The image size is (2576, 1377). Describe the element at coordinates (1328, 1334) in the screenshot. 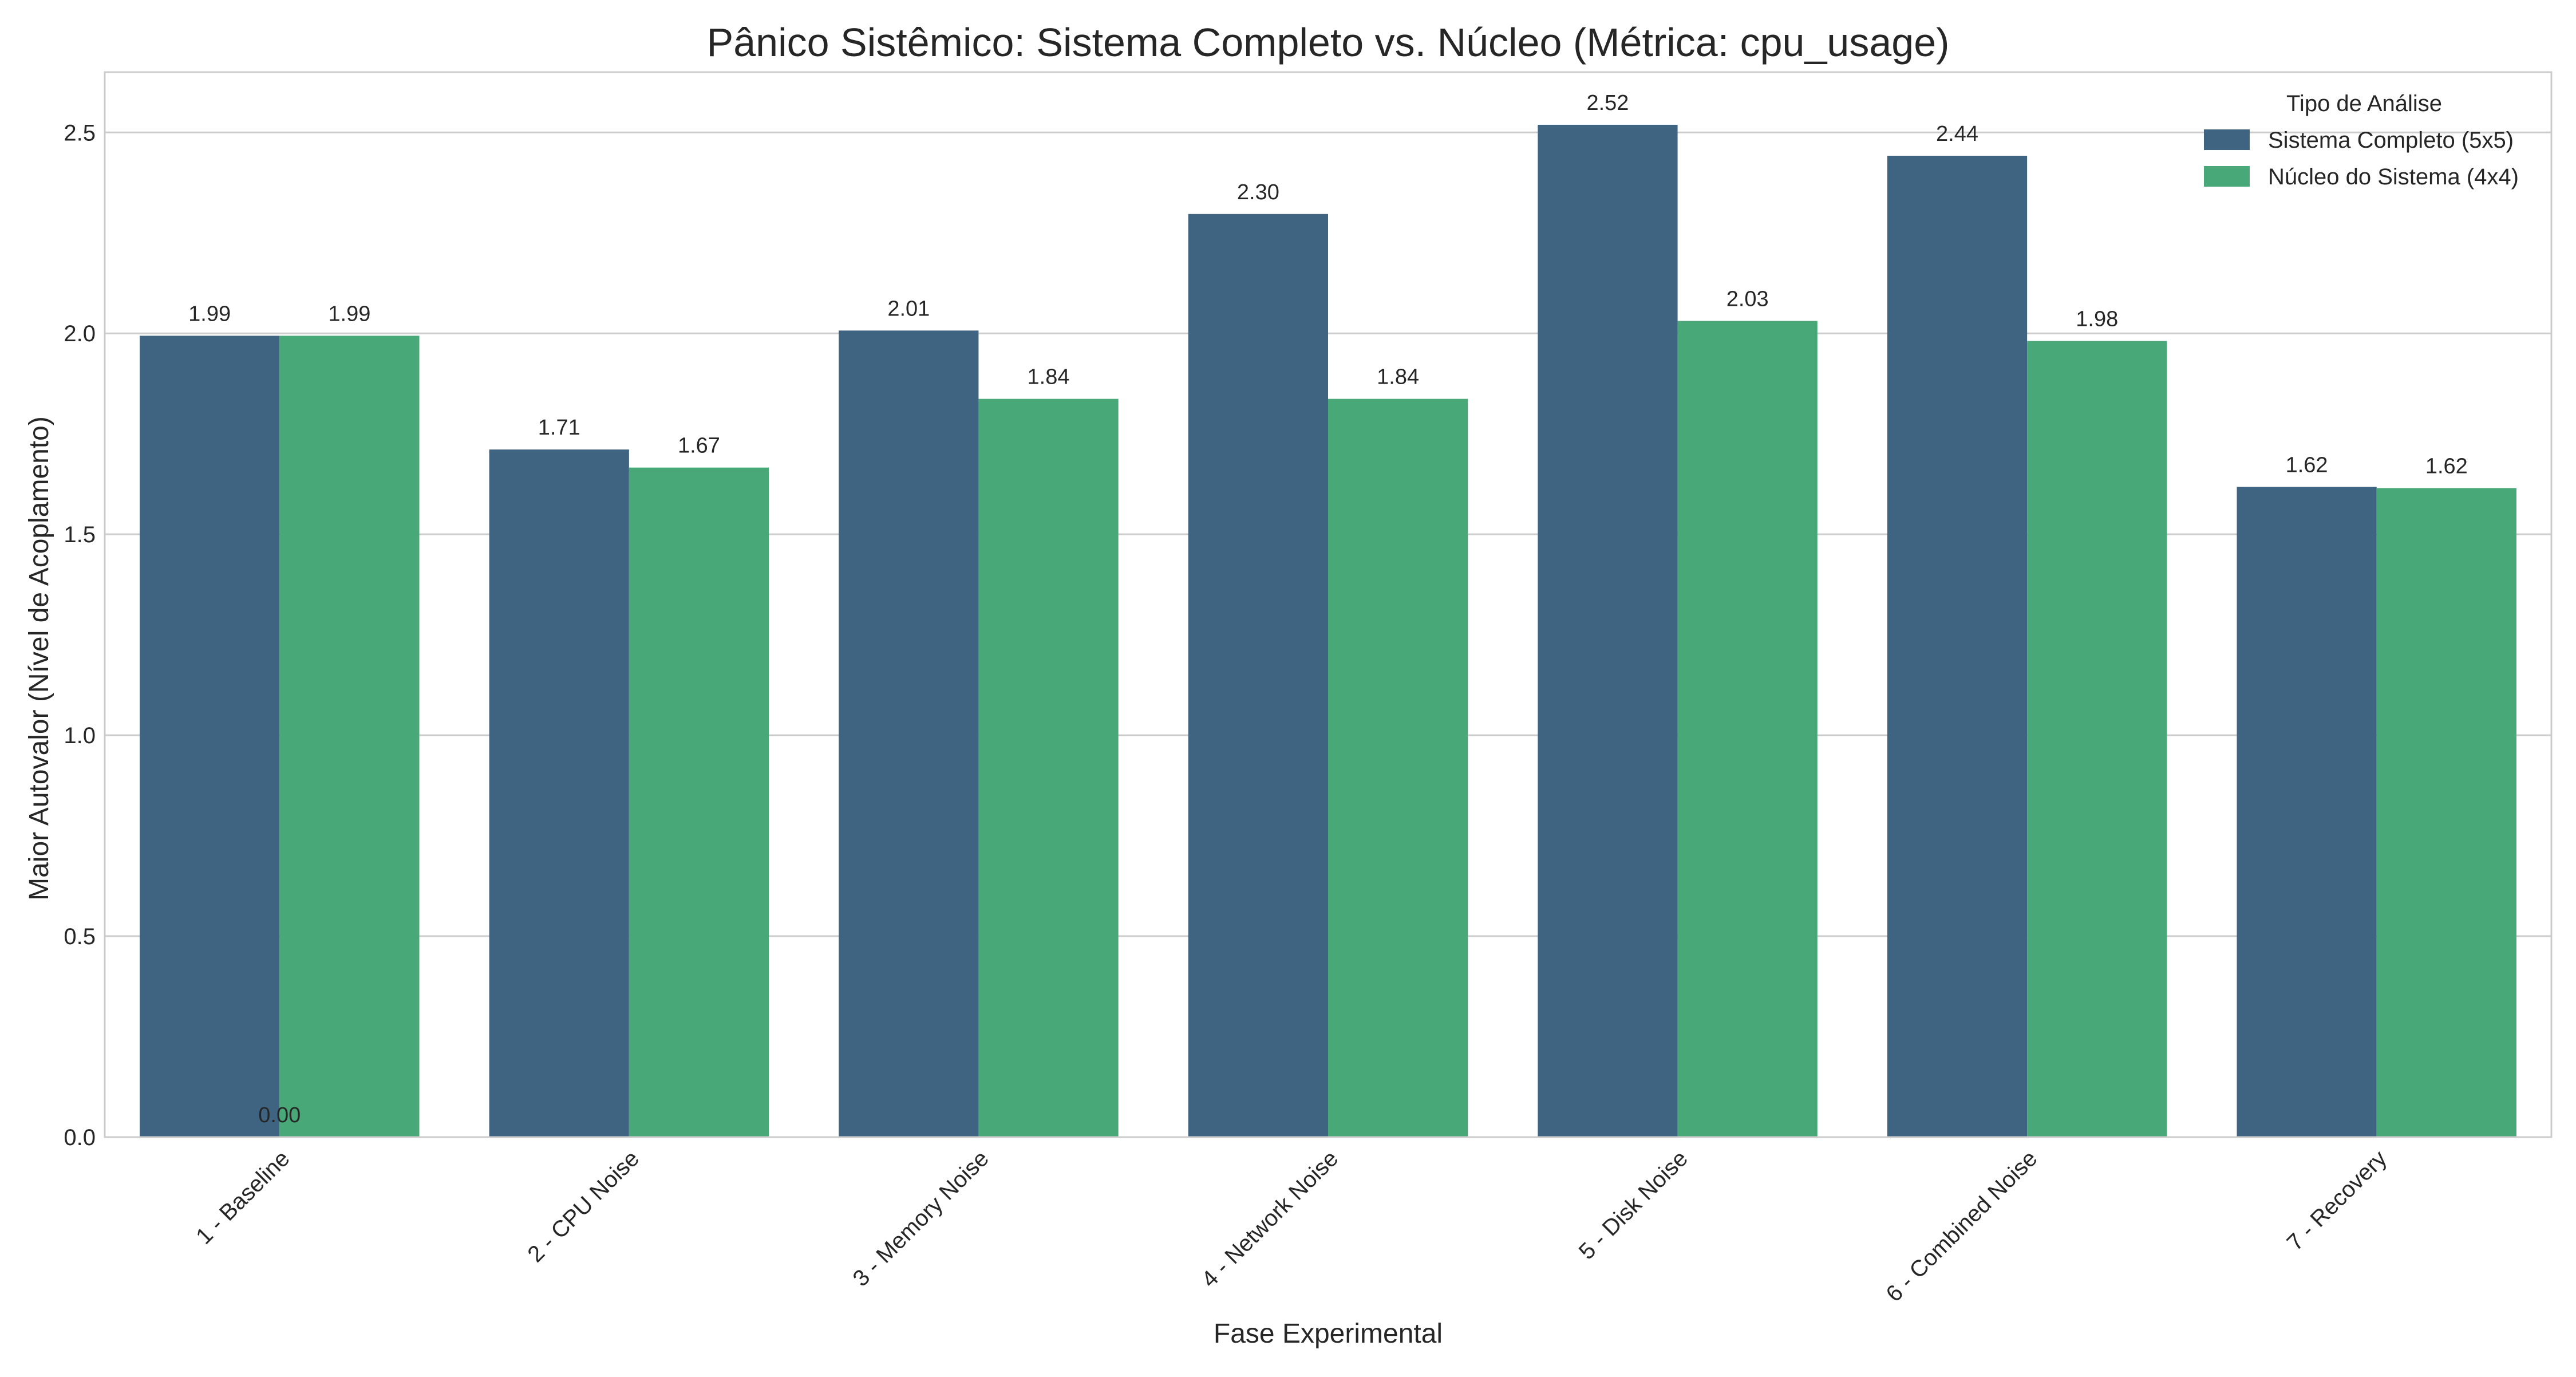

I see `x-axis-title: Fase Experimental` at that location.